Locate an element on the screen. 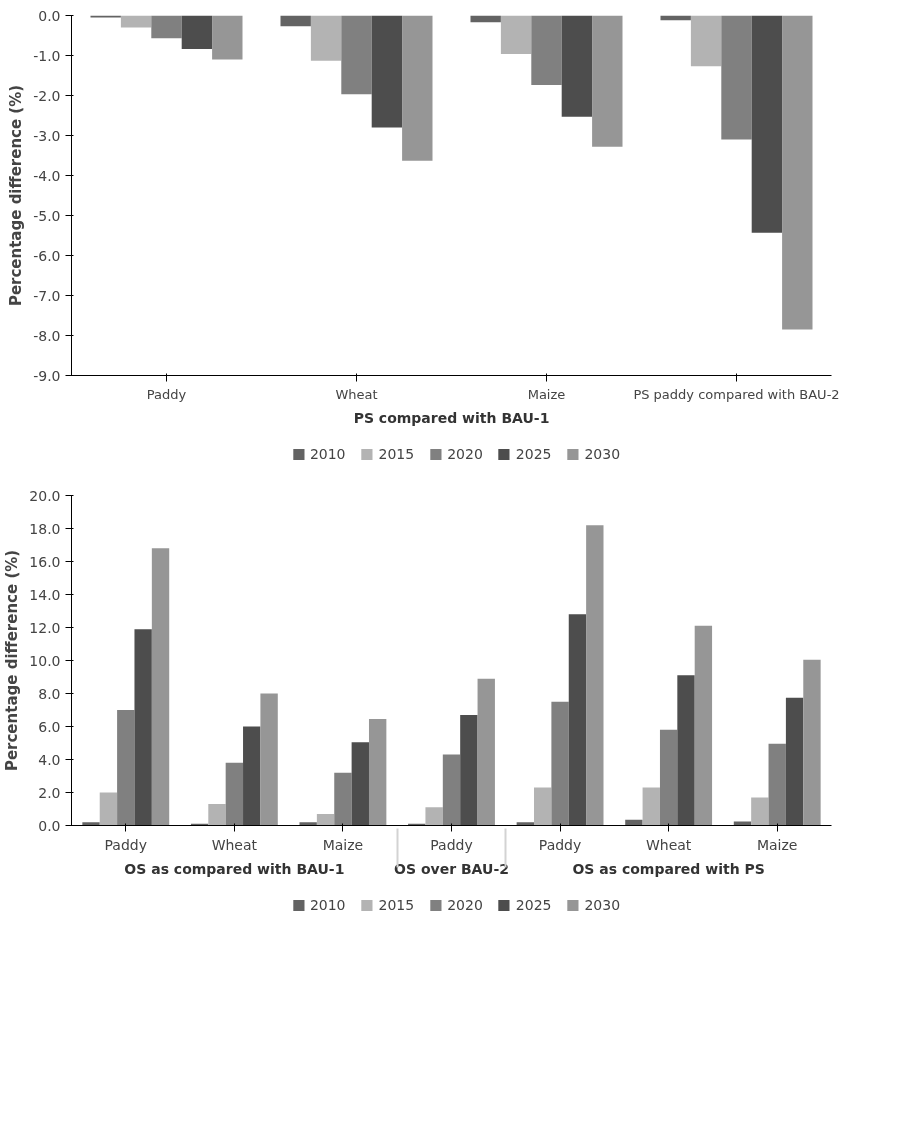 This screenshot has height=1141, width=904. y-tick-label: -5.0 is located at coordinates (47, 215).